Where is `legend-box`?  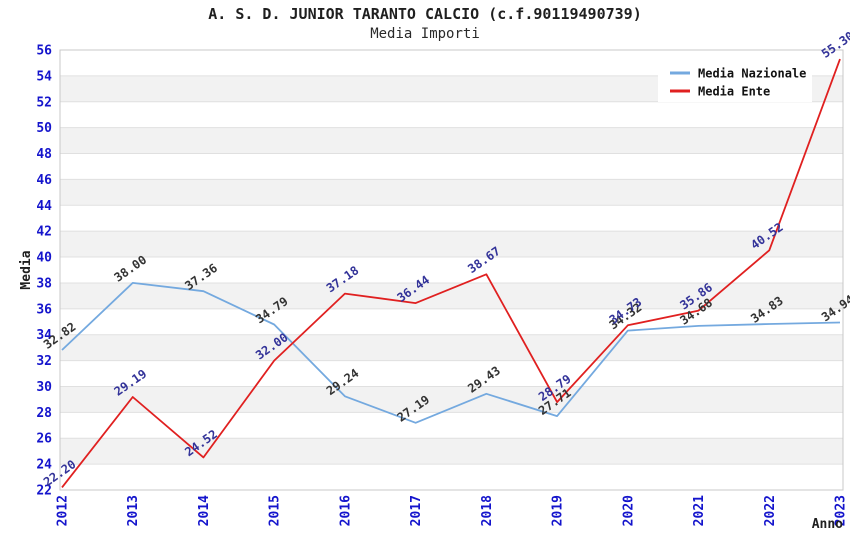 legend-box is located at coordinates (735, 78).